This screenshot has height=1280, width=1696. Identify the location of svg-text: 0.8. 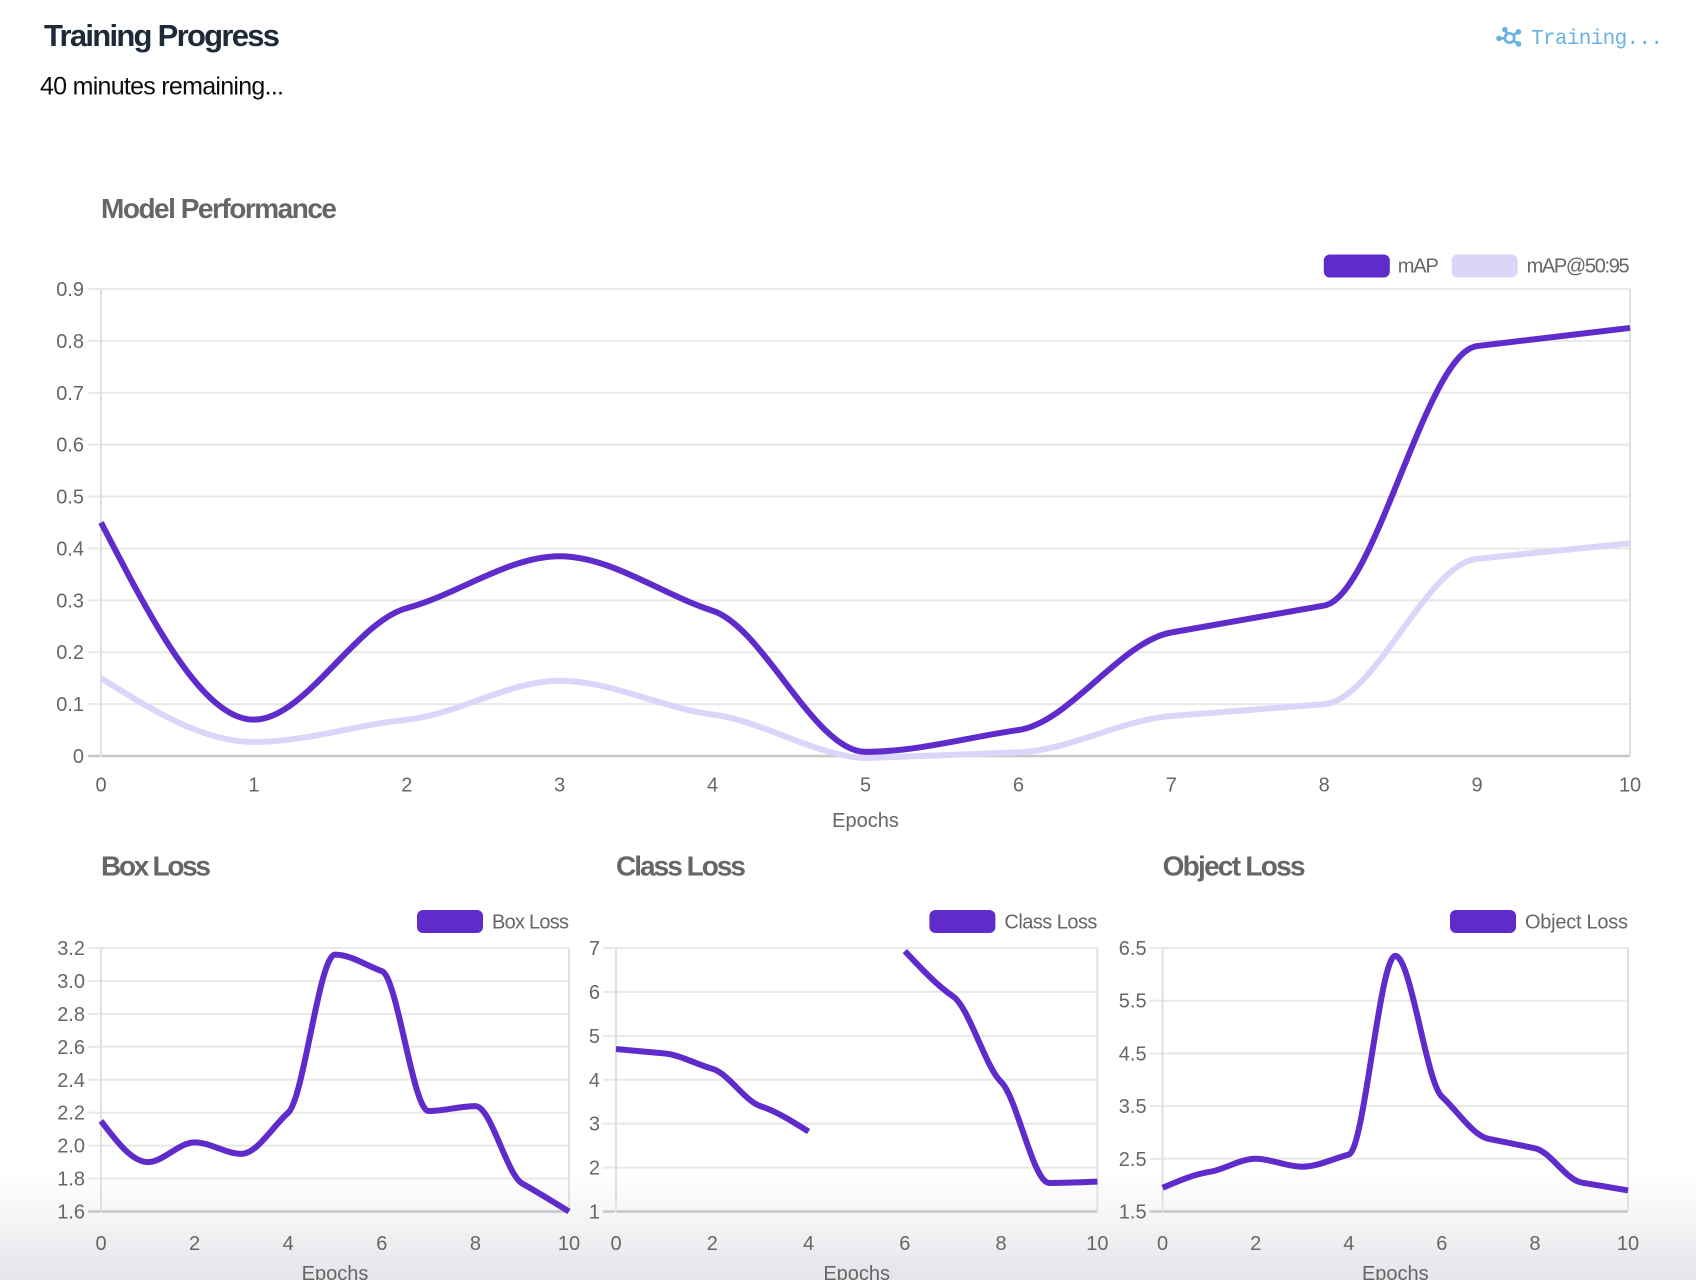
(70, 342).